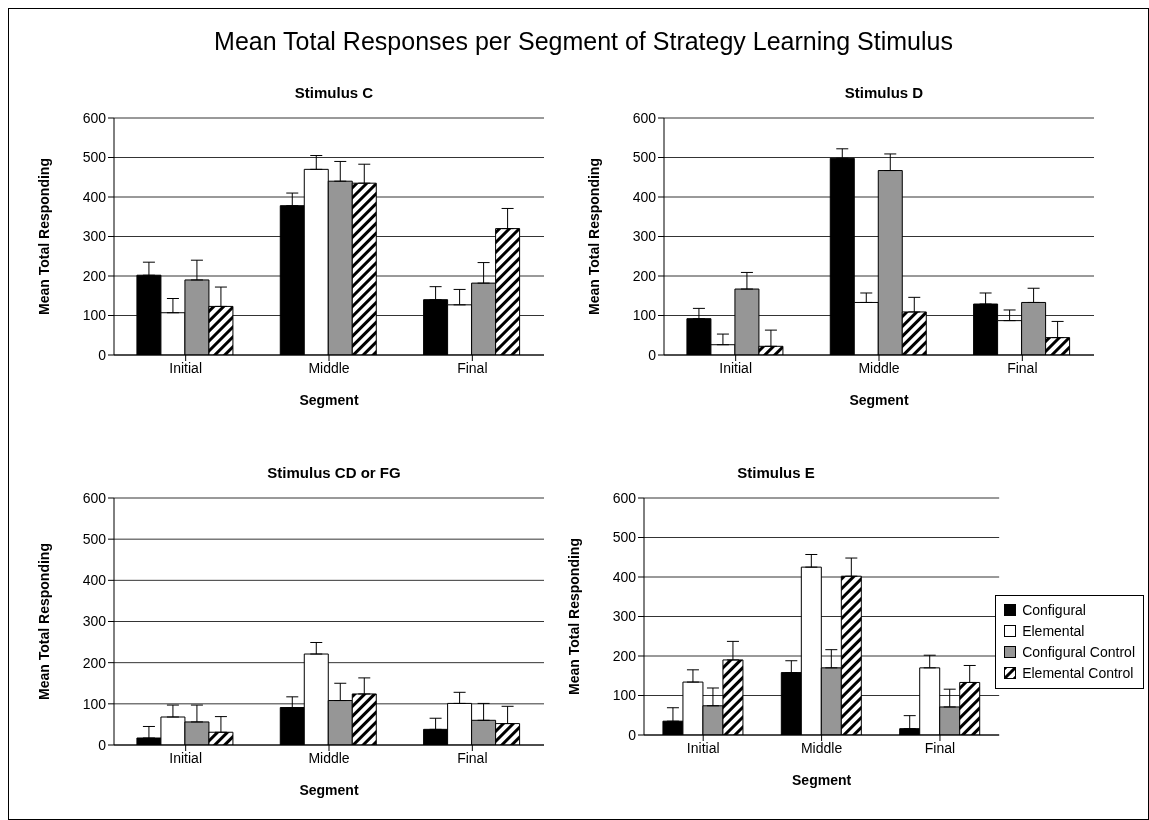 Image resolution: width=1149 pixels, height=820 pixels. Describe the element at coordinates (583, 41) in the screenshot. I see `text: Mean Total Responses per Segment of Strategy Learning Stimulus` at that location.